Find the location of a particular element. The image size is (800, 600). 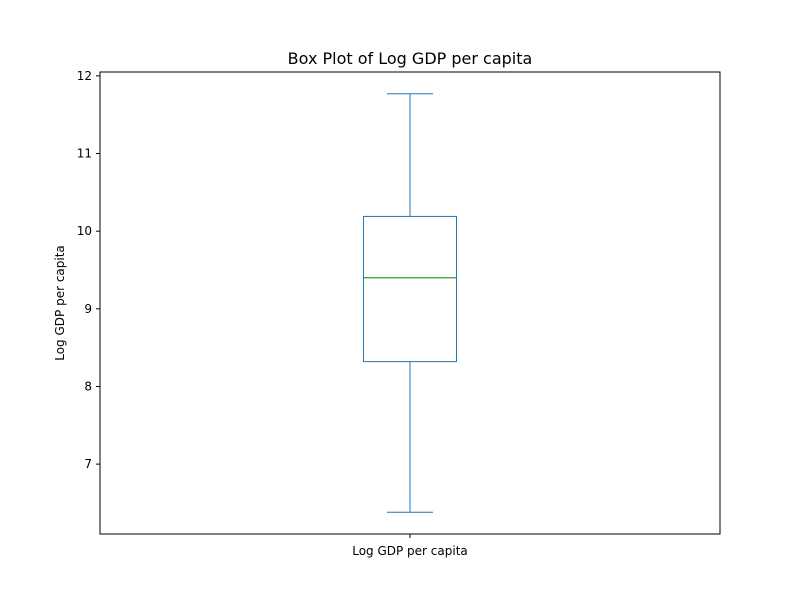

y-tick-label-0: 7 is located at coordinates (88, 464).